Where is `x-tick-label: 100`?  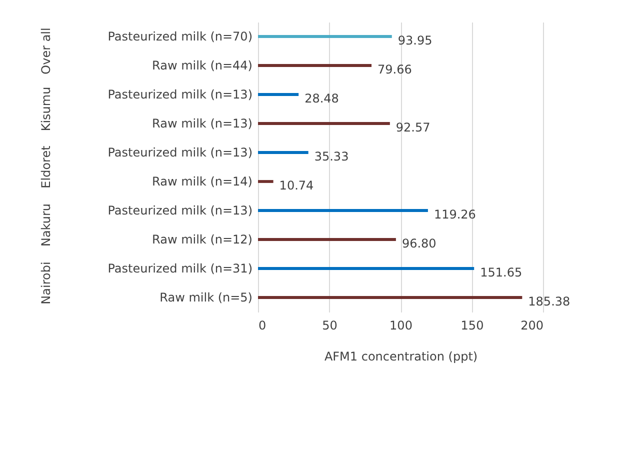
x-tick-label: 100 is located at coordinates (401, 325).